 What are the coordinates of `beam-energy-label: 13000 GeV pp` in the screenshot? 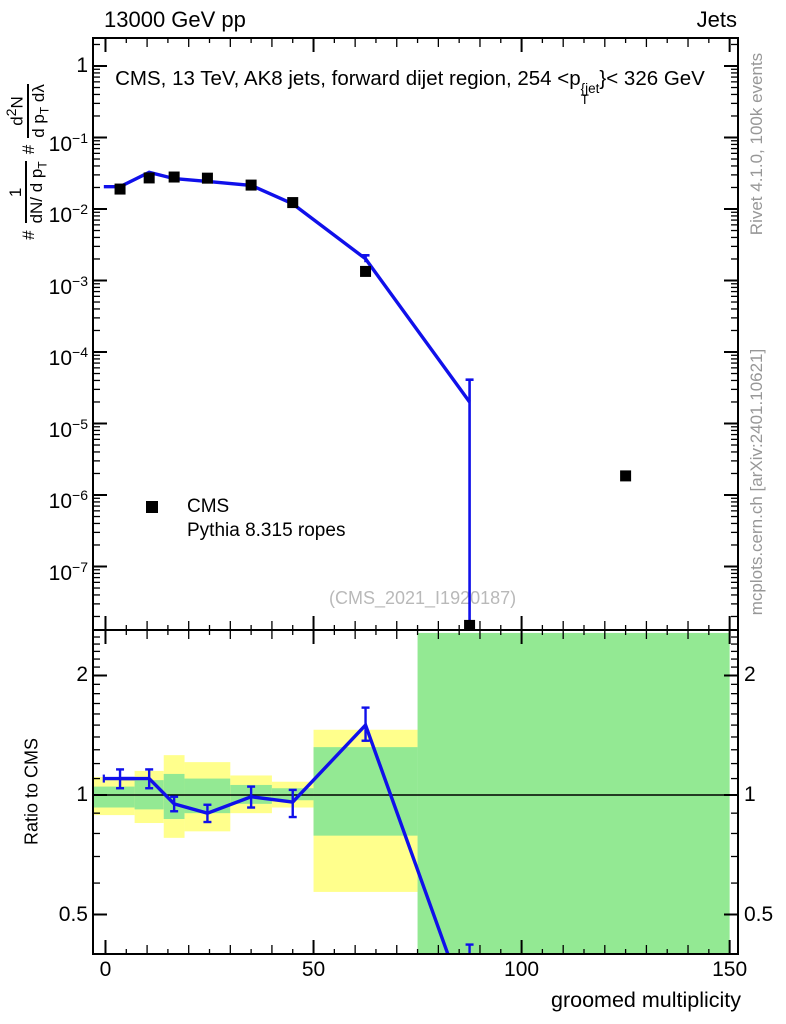 It's located at (175, 19).